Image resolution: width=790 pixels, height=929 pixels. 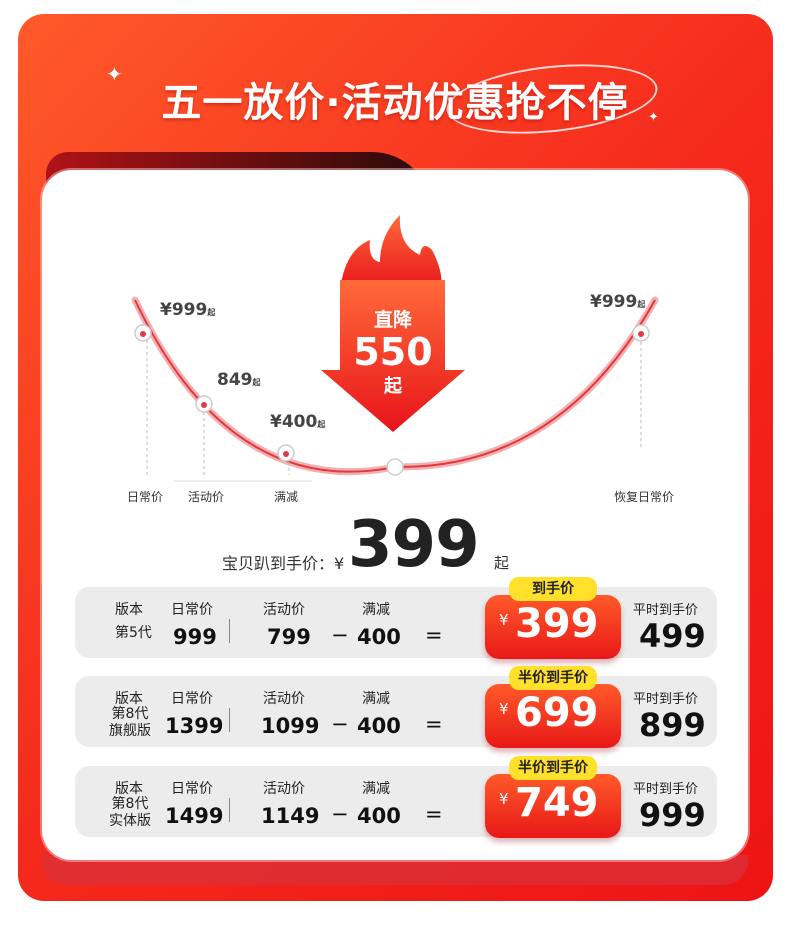 I want to click on curve-point, so click(x=395, y=467).